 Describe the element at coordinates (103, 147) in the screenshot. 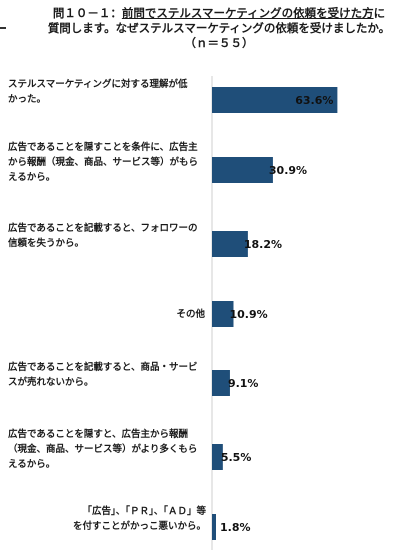

I see `category-label-2-line-1: 広告であることを隠すことを条件に、広告主` at that location.